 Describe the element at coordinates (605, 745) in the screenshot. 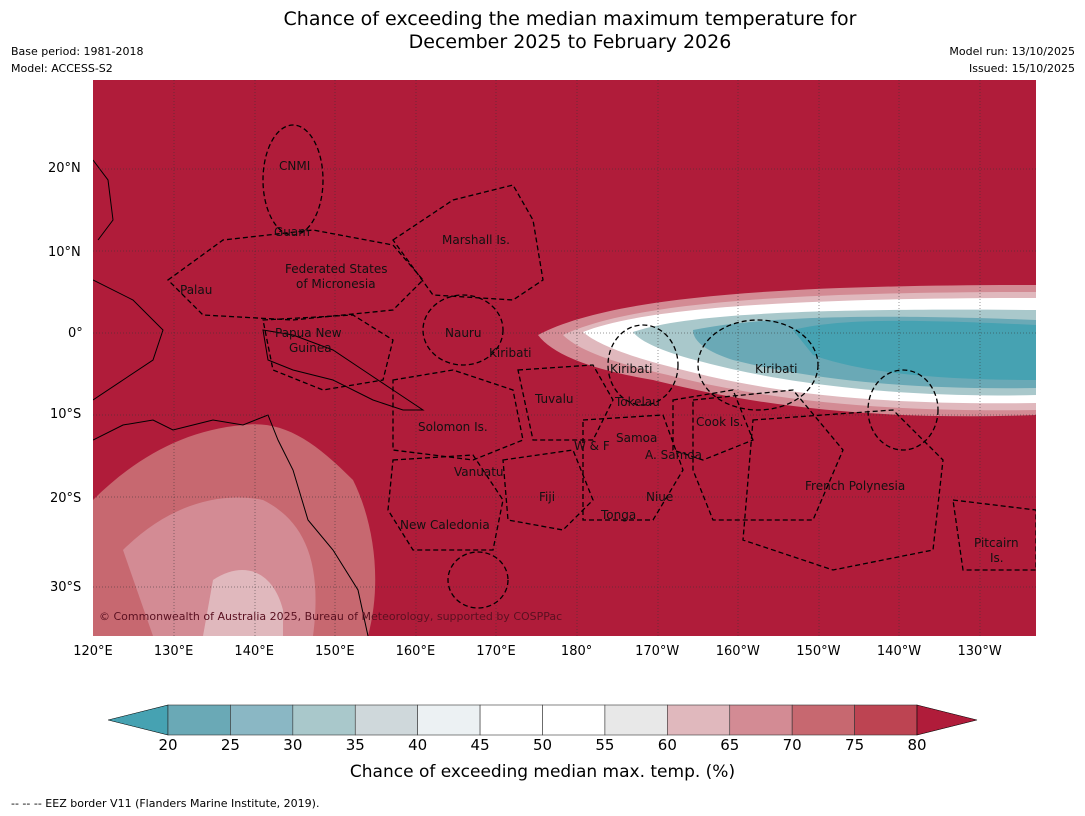

I see `colorbar-tick: 55` at that location.